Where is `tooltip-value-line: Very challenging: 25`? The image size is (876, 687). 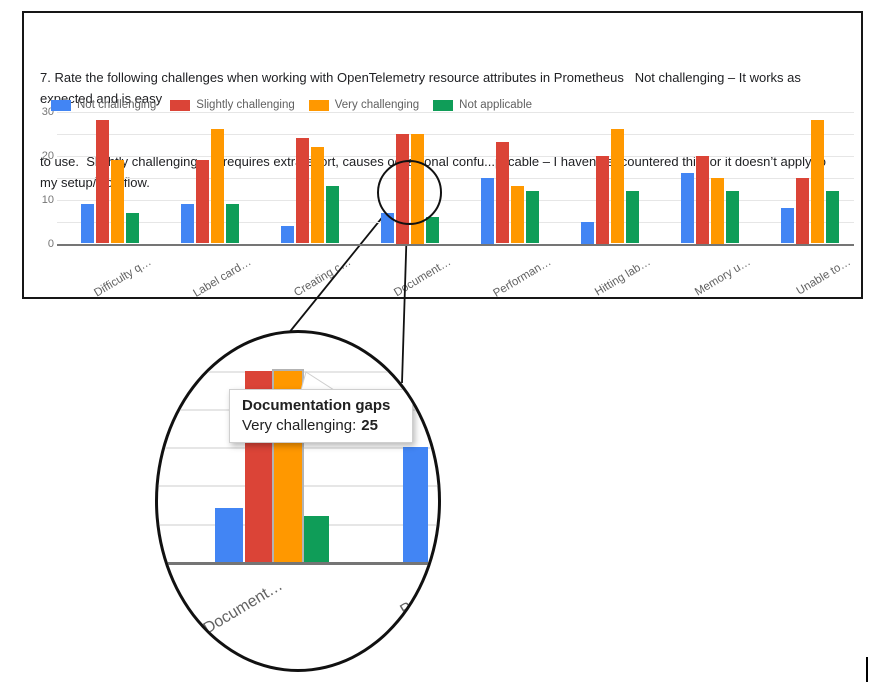 tooltip-value-line: Very challenging: 25 is located at coordinates (321, 426).